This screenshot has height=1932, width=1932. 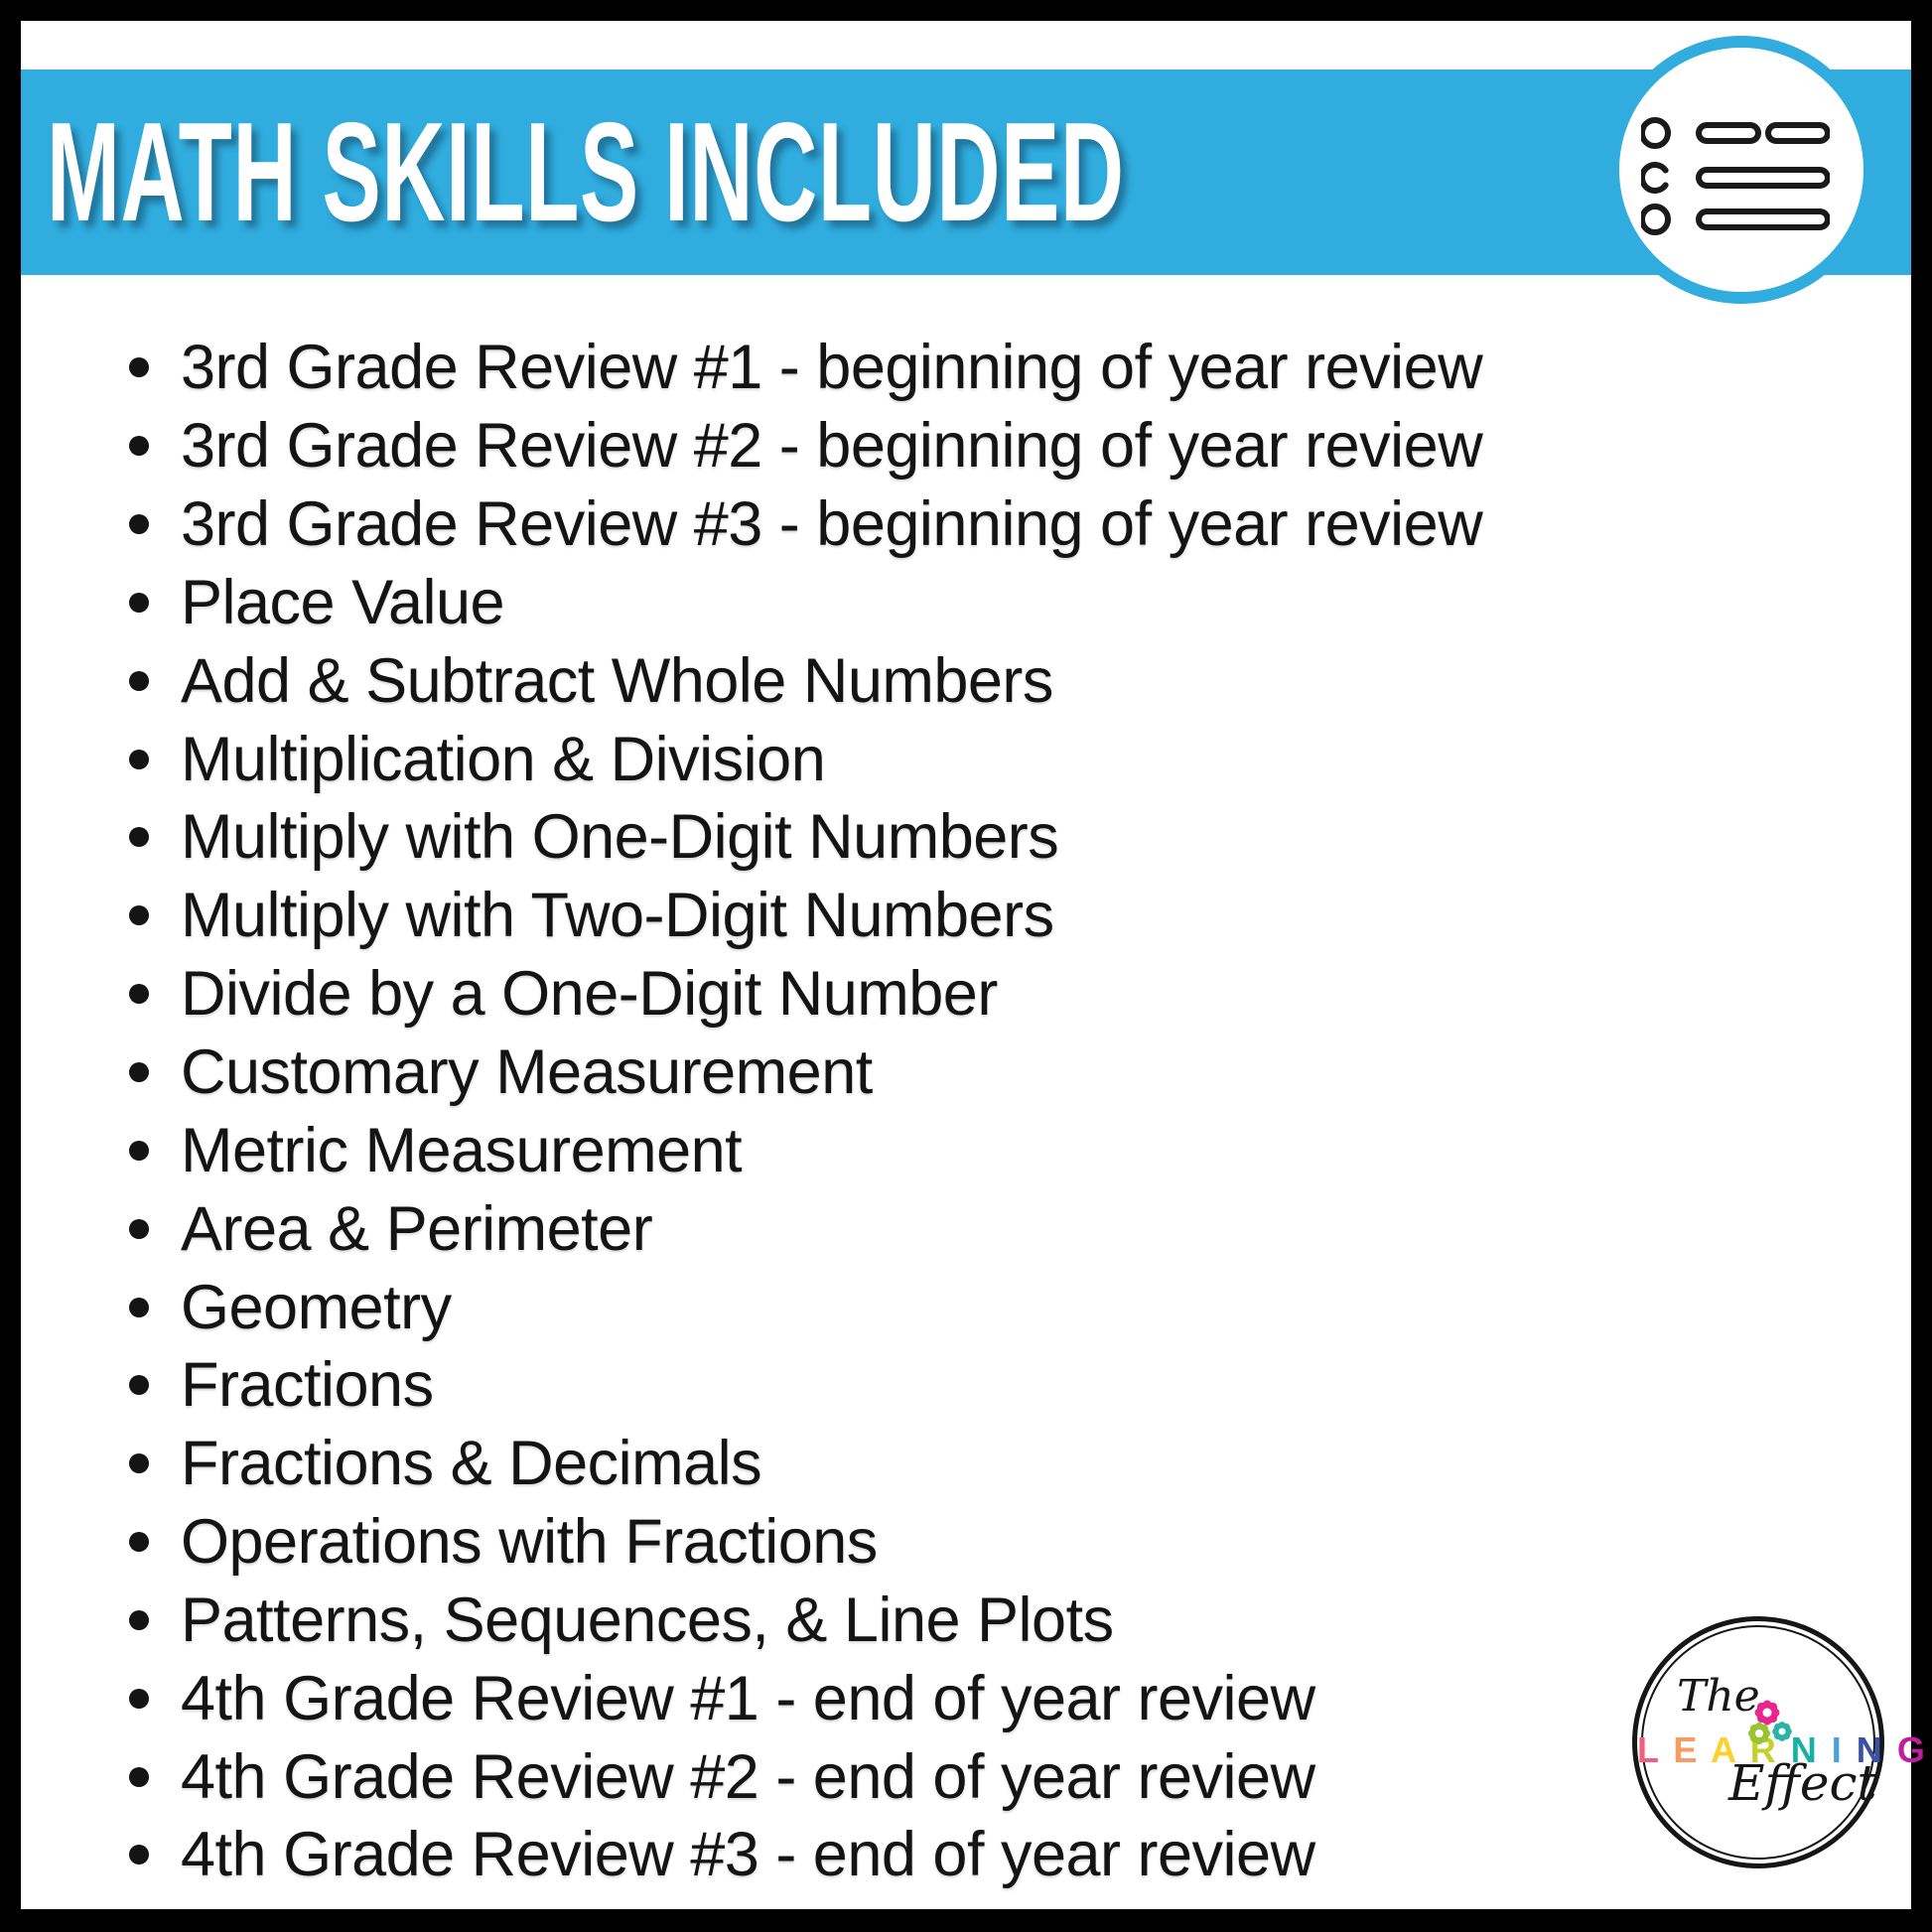 I want to click on skill-label: 4th Grade Review #3 - end of year review, so click(x=748, y=1855).